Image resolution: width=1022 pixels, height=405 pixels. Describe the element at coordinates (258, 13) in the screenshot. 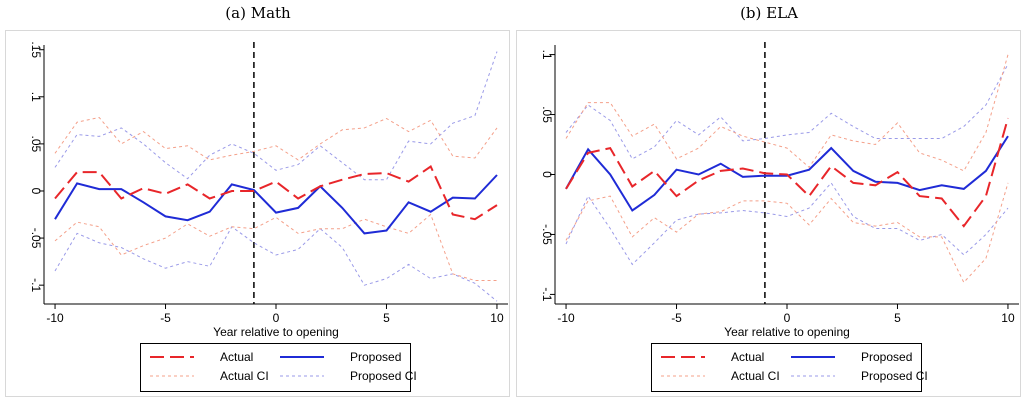

I see `panel-title: (a) Math` at that location.